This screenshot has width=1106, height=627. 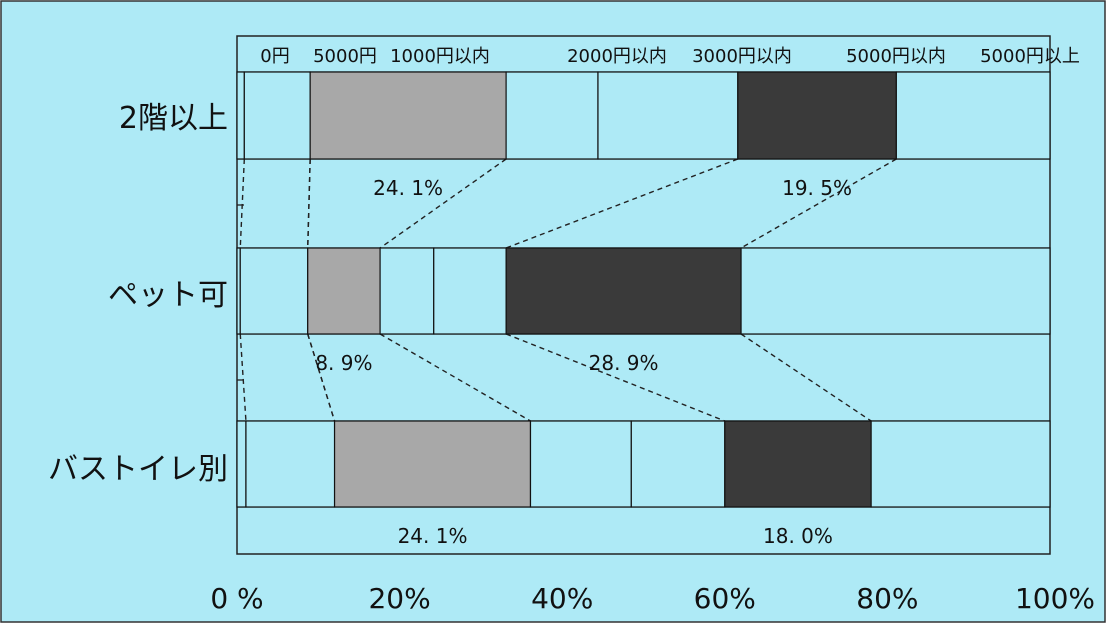 I want to click on x-tick-label: 80%, so click(x=887, y=598).